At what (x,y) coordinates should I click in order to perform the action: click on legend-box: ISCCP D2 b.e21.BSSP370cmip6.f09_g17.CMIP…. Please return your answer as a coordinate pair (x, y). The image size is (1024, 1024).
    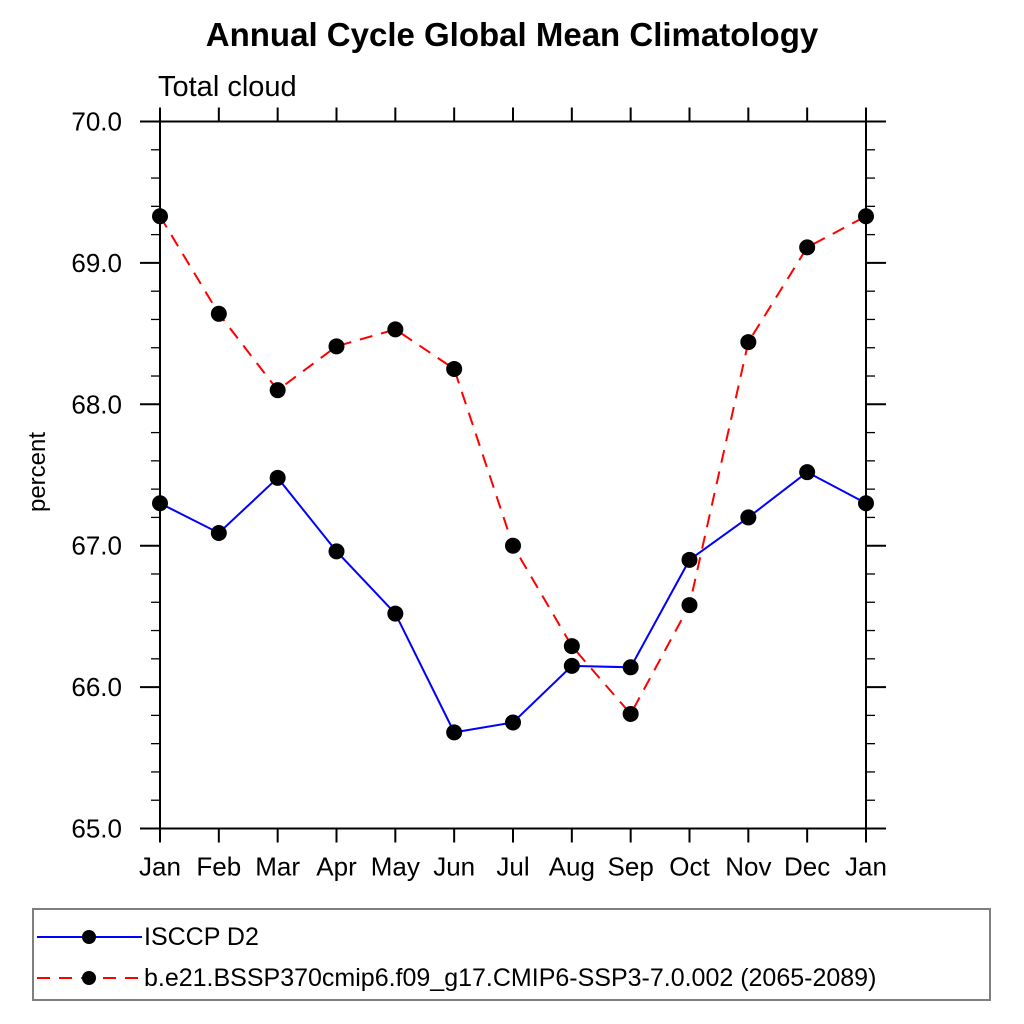
    Looking at the image, I should click on (511, 954).